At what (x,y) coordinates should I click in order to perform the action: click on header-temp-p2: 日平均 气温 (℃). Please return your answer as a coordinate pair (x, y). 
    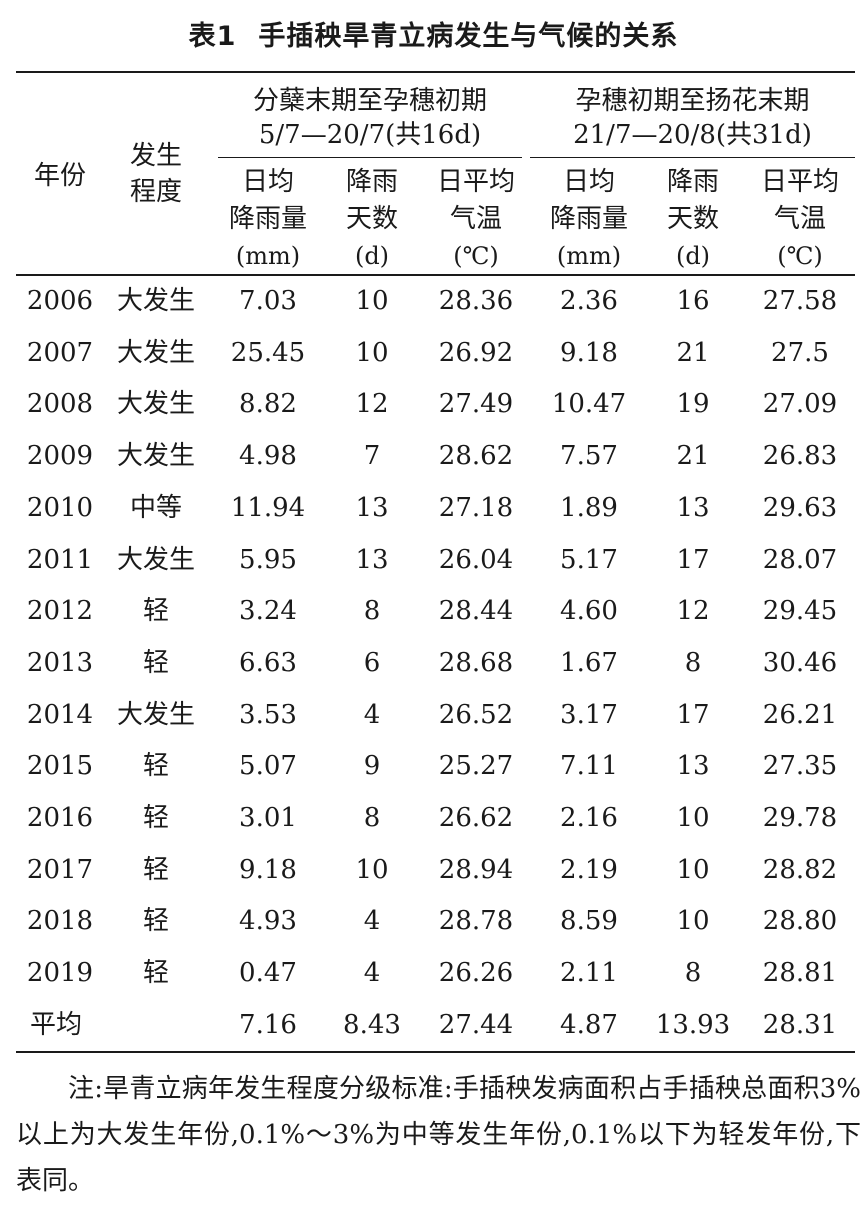
    Looking at the image, I should click on (800, 219).